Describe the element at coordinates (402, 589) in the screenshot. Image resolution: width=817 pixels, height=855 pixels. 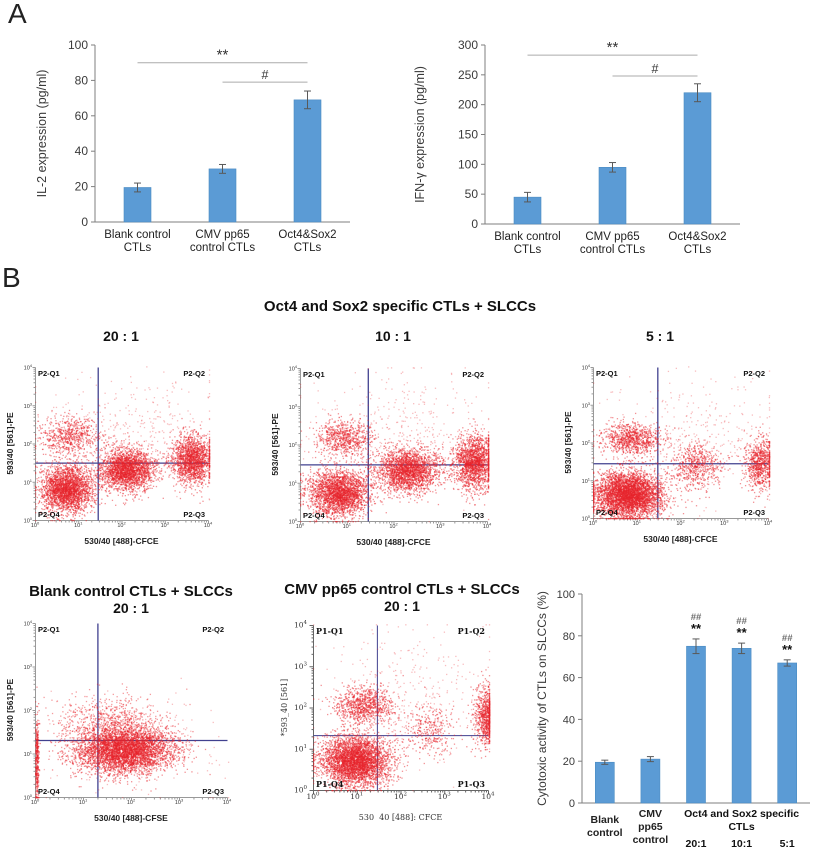
I see `cmv-control-title-line1: CMV pp65 control CTLs + SLCCs` at that location.